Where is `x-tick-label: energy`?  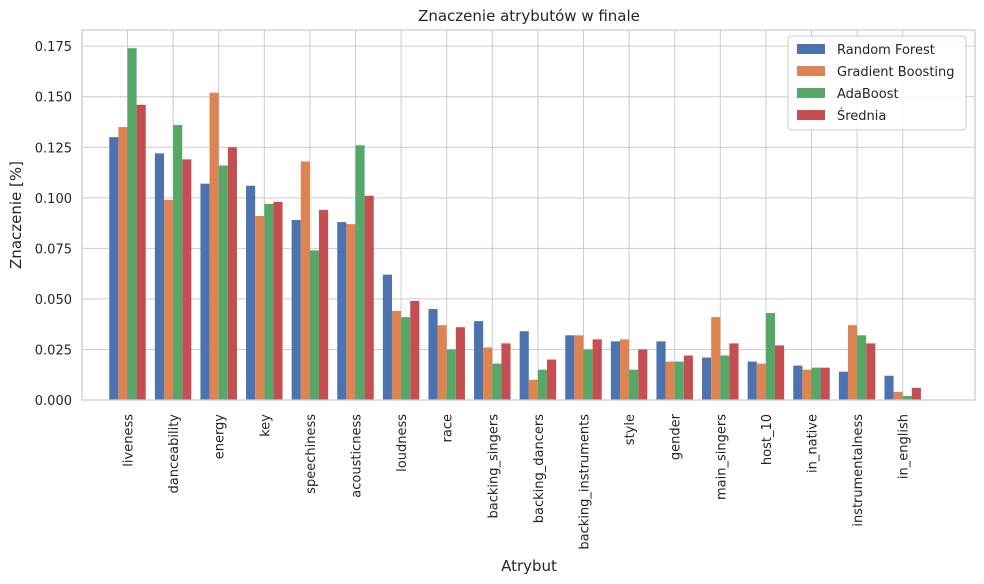
x-tick-label: energy is located at coordinates (220, 437).